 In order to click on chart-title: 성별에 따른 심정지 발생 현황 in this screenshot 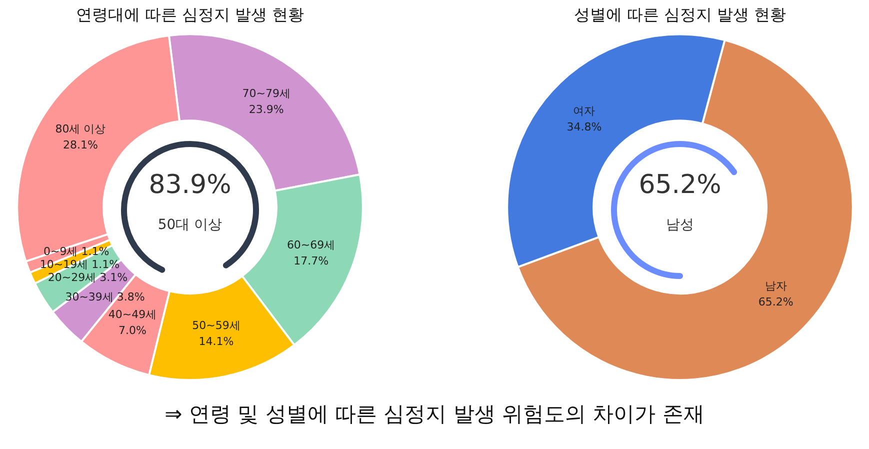, I will do `click(680, 14)`.